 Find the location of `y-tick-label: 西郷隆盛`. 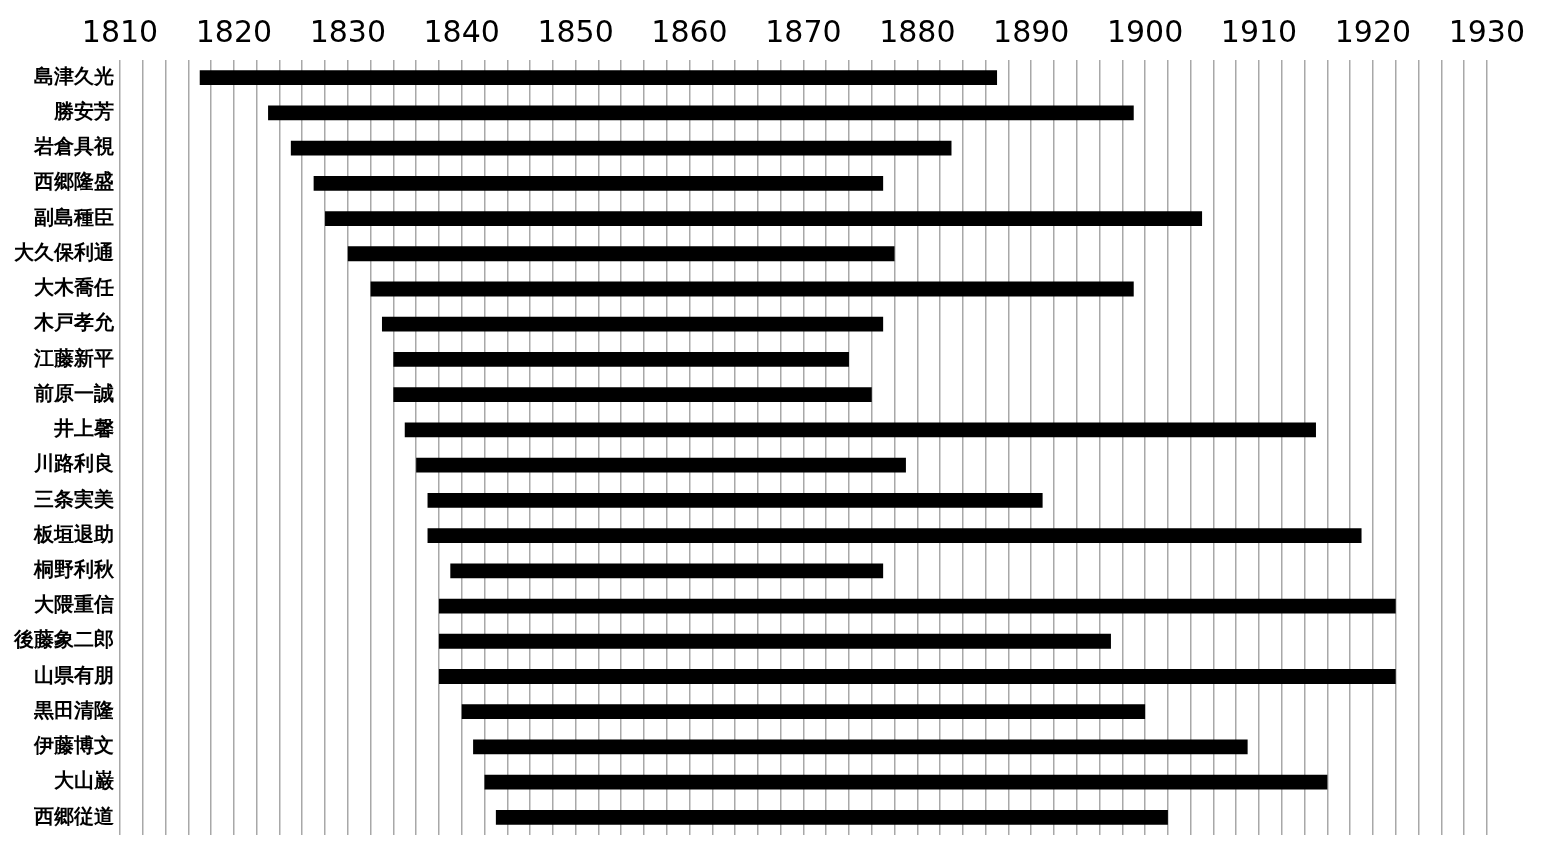

y-tick-label: 西郷隆盛 is located at coordinates (73, 181).